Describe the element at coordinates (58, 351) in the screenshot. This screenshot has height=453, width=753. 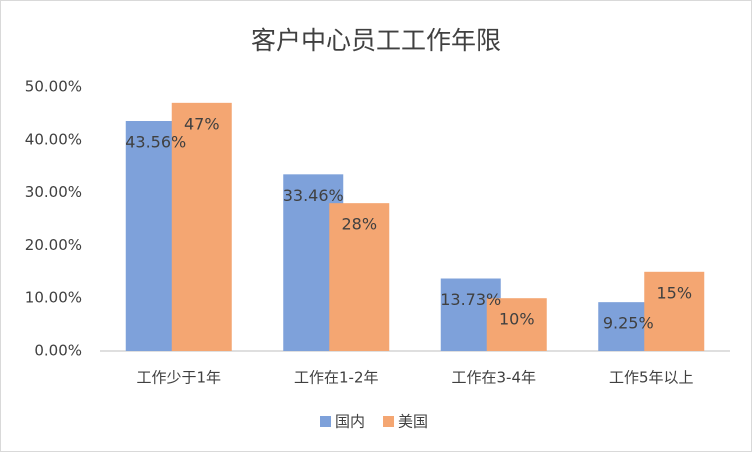
I see `y-tick-label: 0.00%` at that location.